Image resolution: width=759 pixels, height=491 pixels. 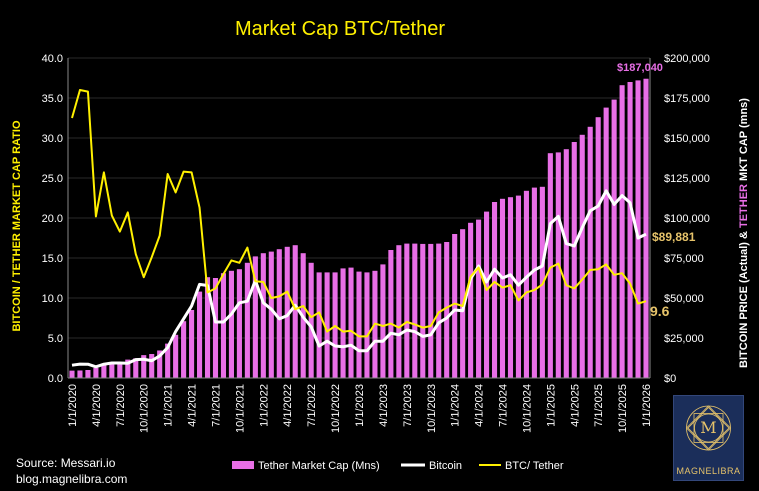 I want to click on right-tick-label: $25,000, so click(x=684, y=339).